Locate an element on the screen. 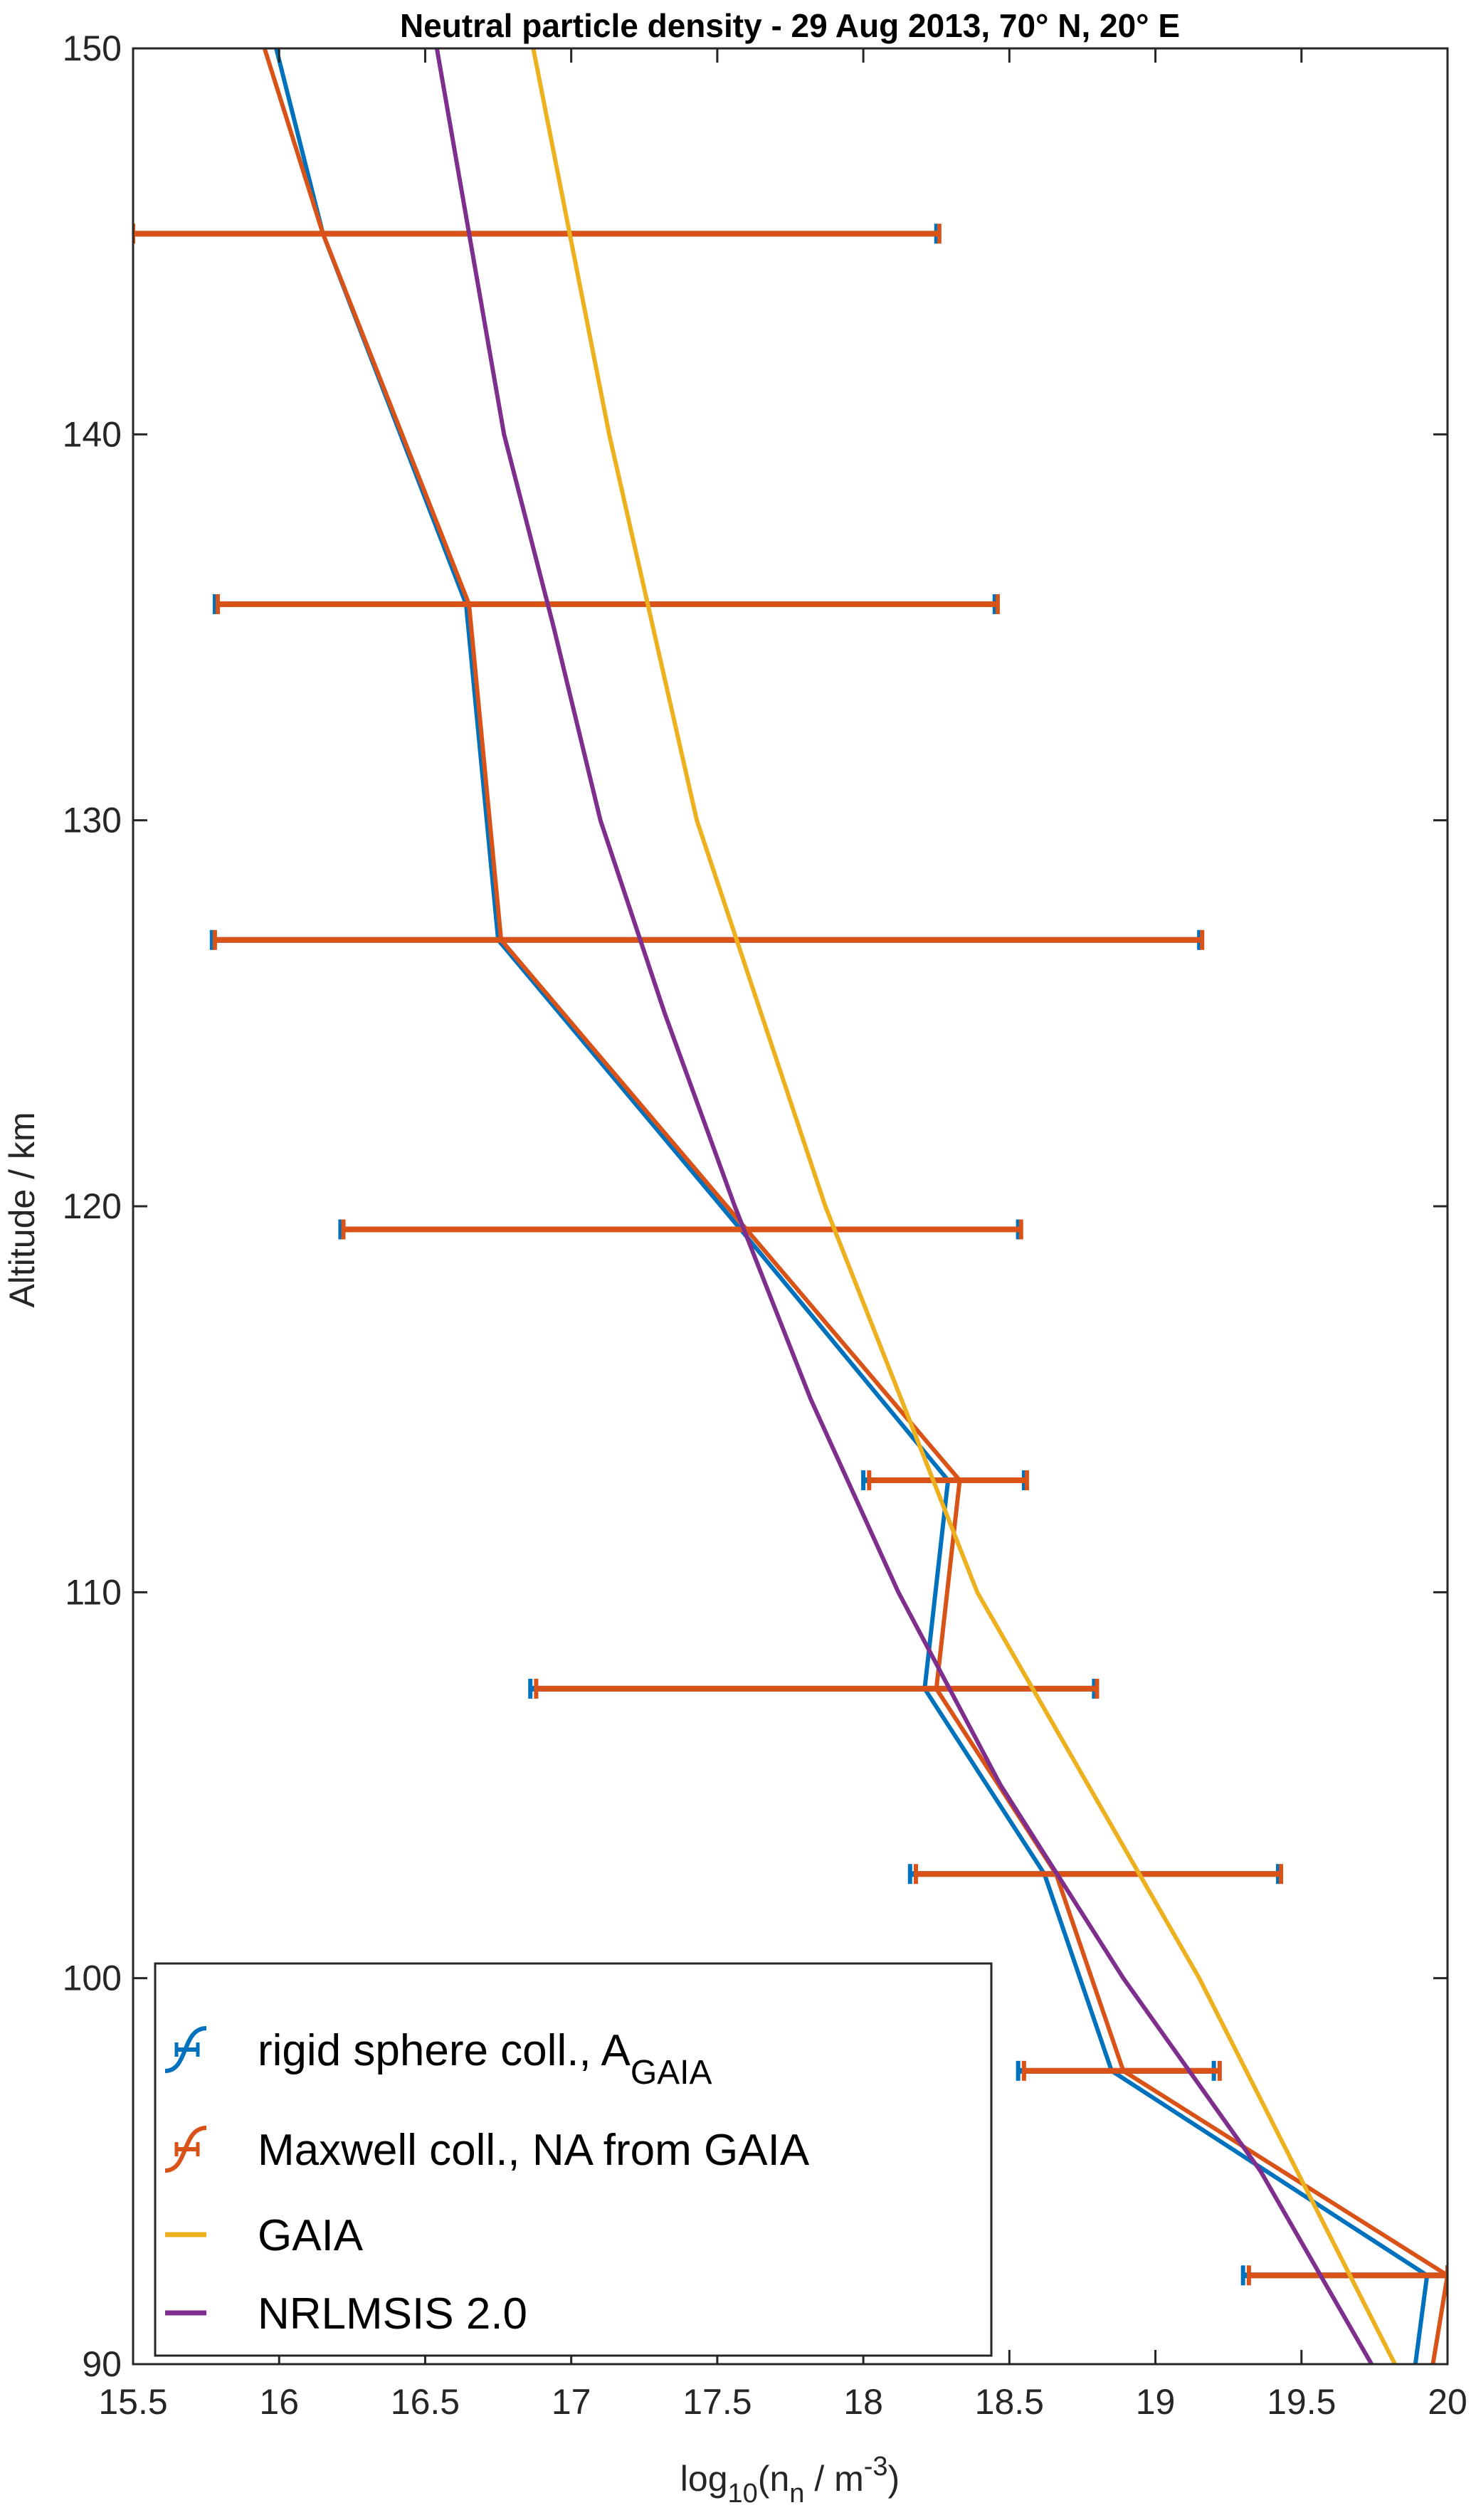 This screenshot has height=2520, width=1471. legend-label: NRLMSIS 2.0 is located at coordinates (392, 2314).